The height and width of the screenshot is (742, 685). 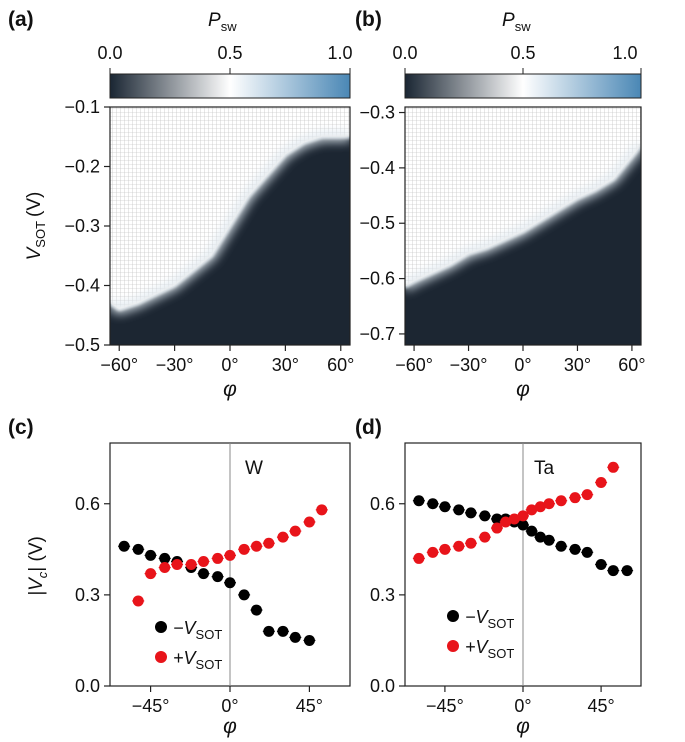 I want to click on colorbar-tick-label: 0.0, so click(x=404, y=53).